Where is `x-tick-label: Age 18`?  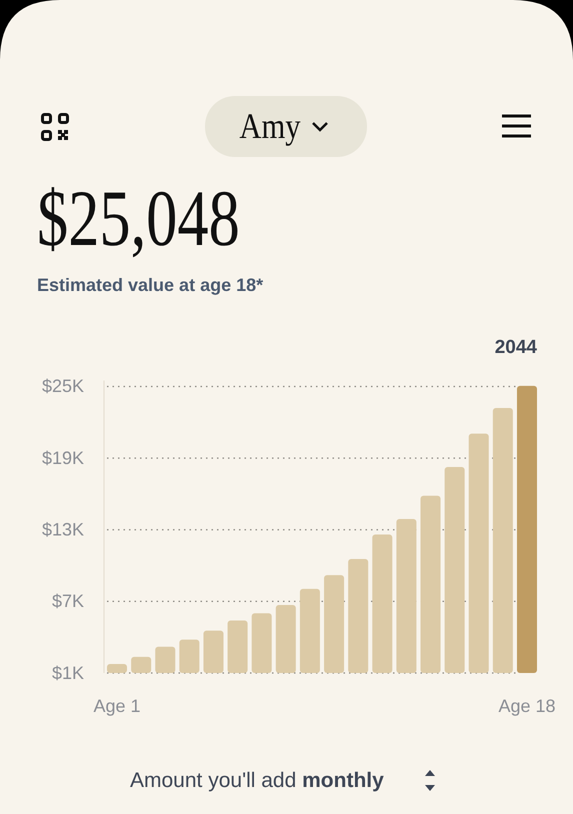
x-tick-label: Age 18 is located at coordinates (527, 706).